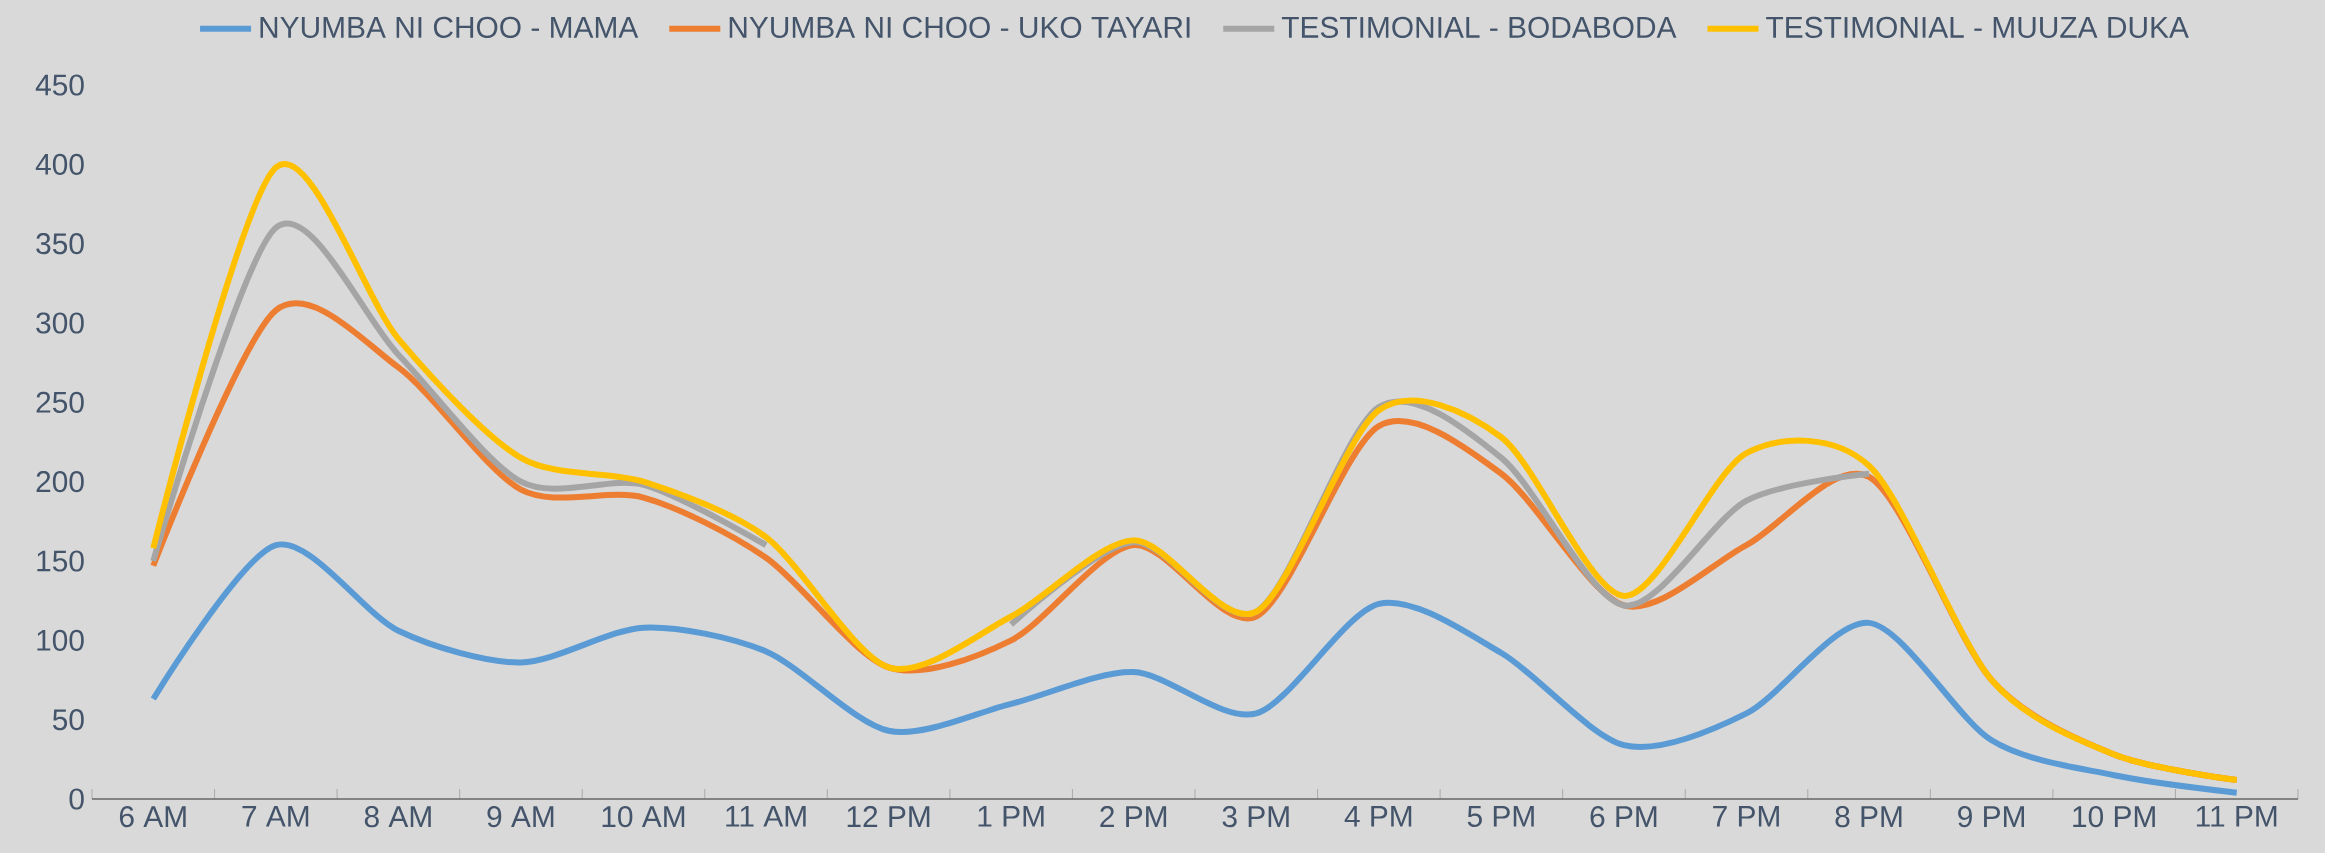  I want to click on x-tick-label: 10 PM, so click(2114, 817).